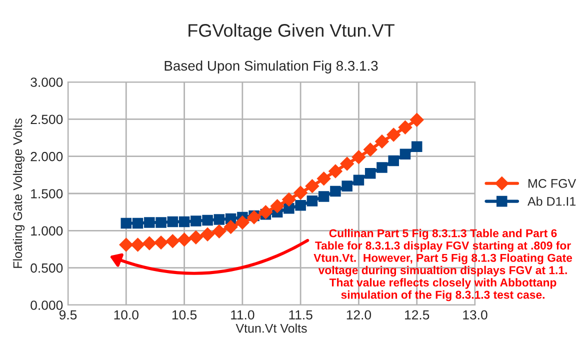 This screenshot has width=582, height=345. I want to click on x-tick-label: 10.0, so click(126, 315).